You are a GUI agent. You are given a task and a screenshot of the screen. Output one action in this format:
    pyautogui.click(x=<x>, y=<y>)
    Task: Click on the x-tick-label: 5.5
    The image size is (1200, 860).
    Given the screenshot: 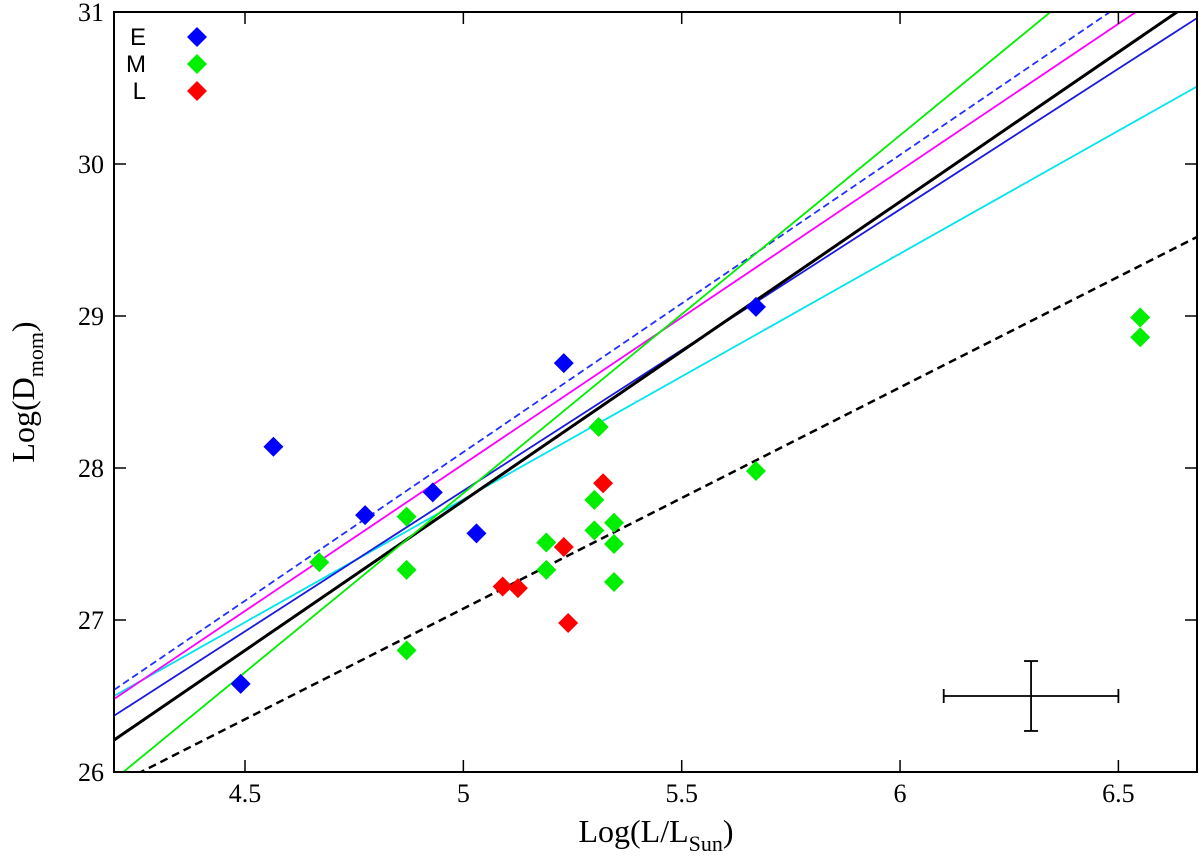 What is the action you would take?
    pyautogui.click(x=681, y=793)
    